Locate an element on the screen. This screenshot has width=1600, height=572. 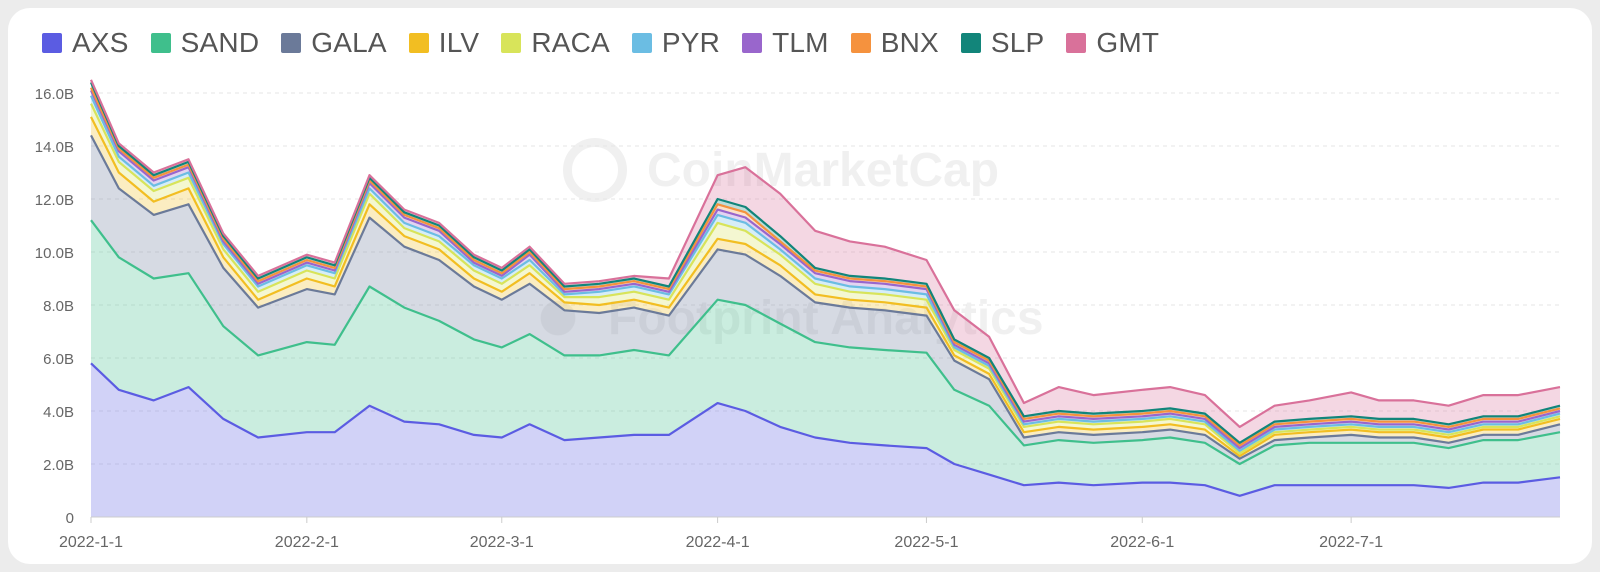
y-tick-label: 8.0B is located at coordinates (58, 306).